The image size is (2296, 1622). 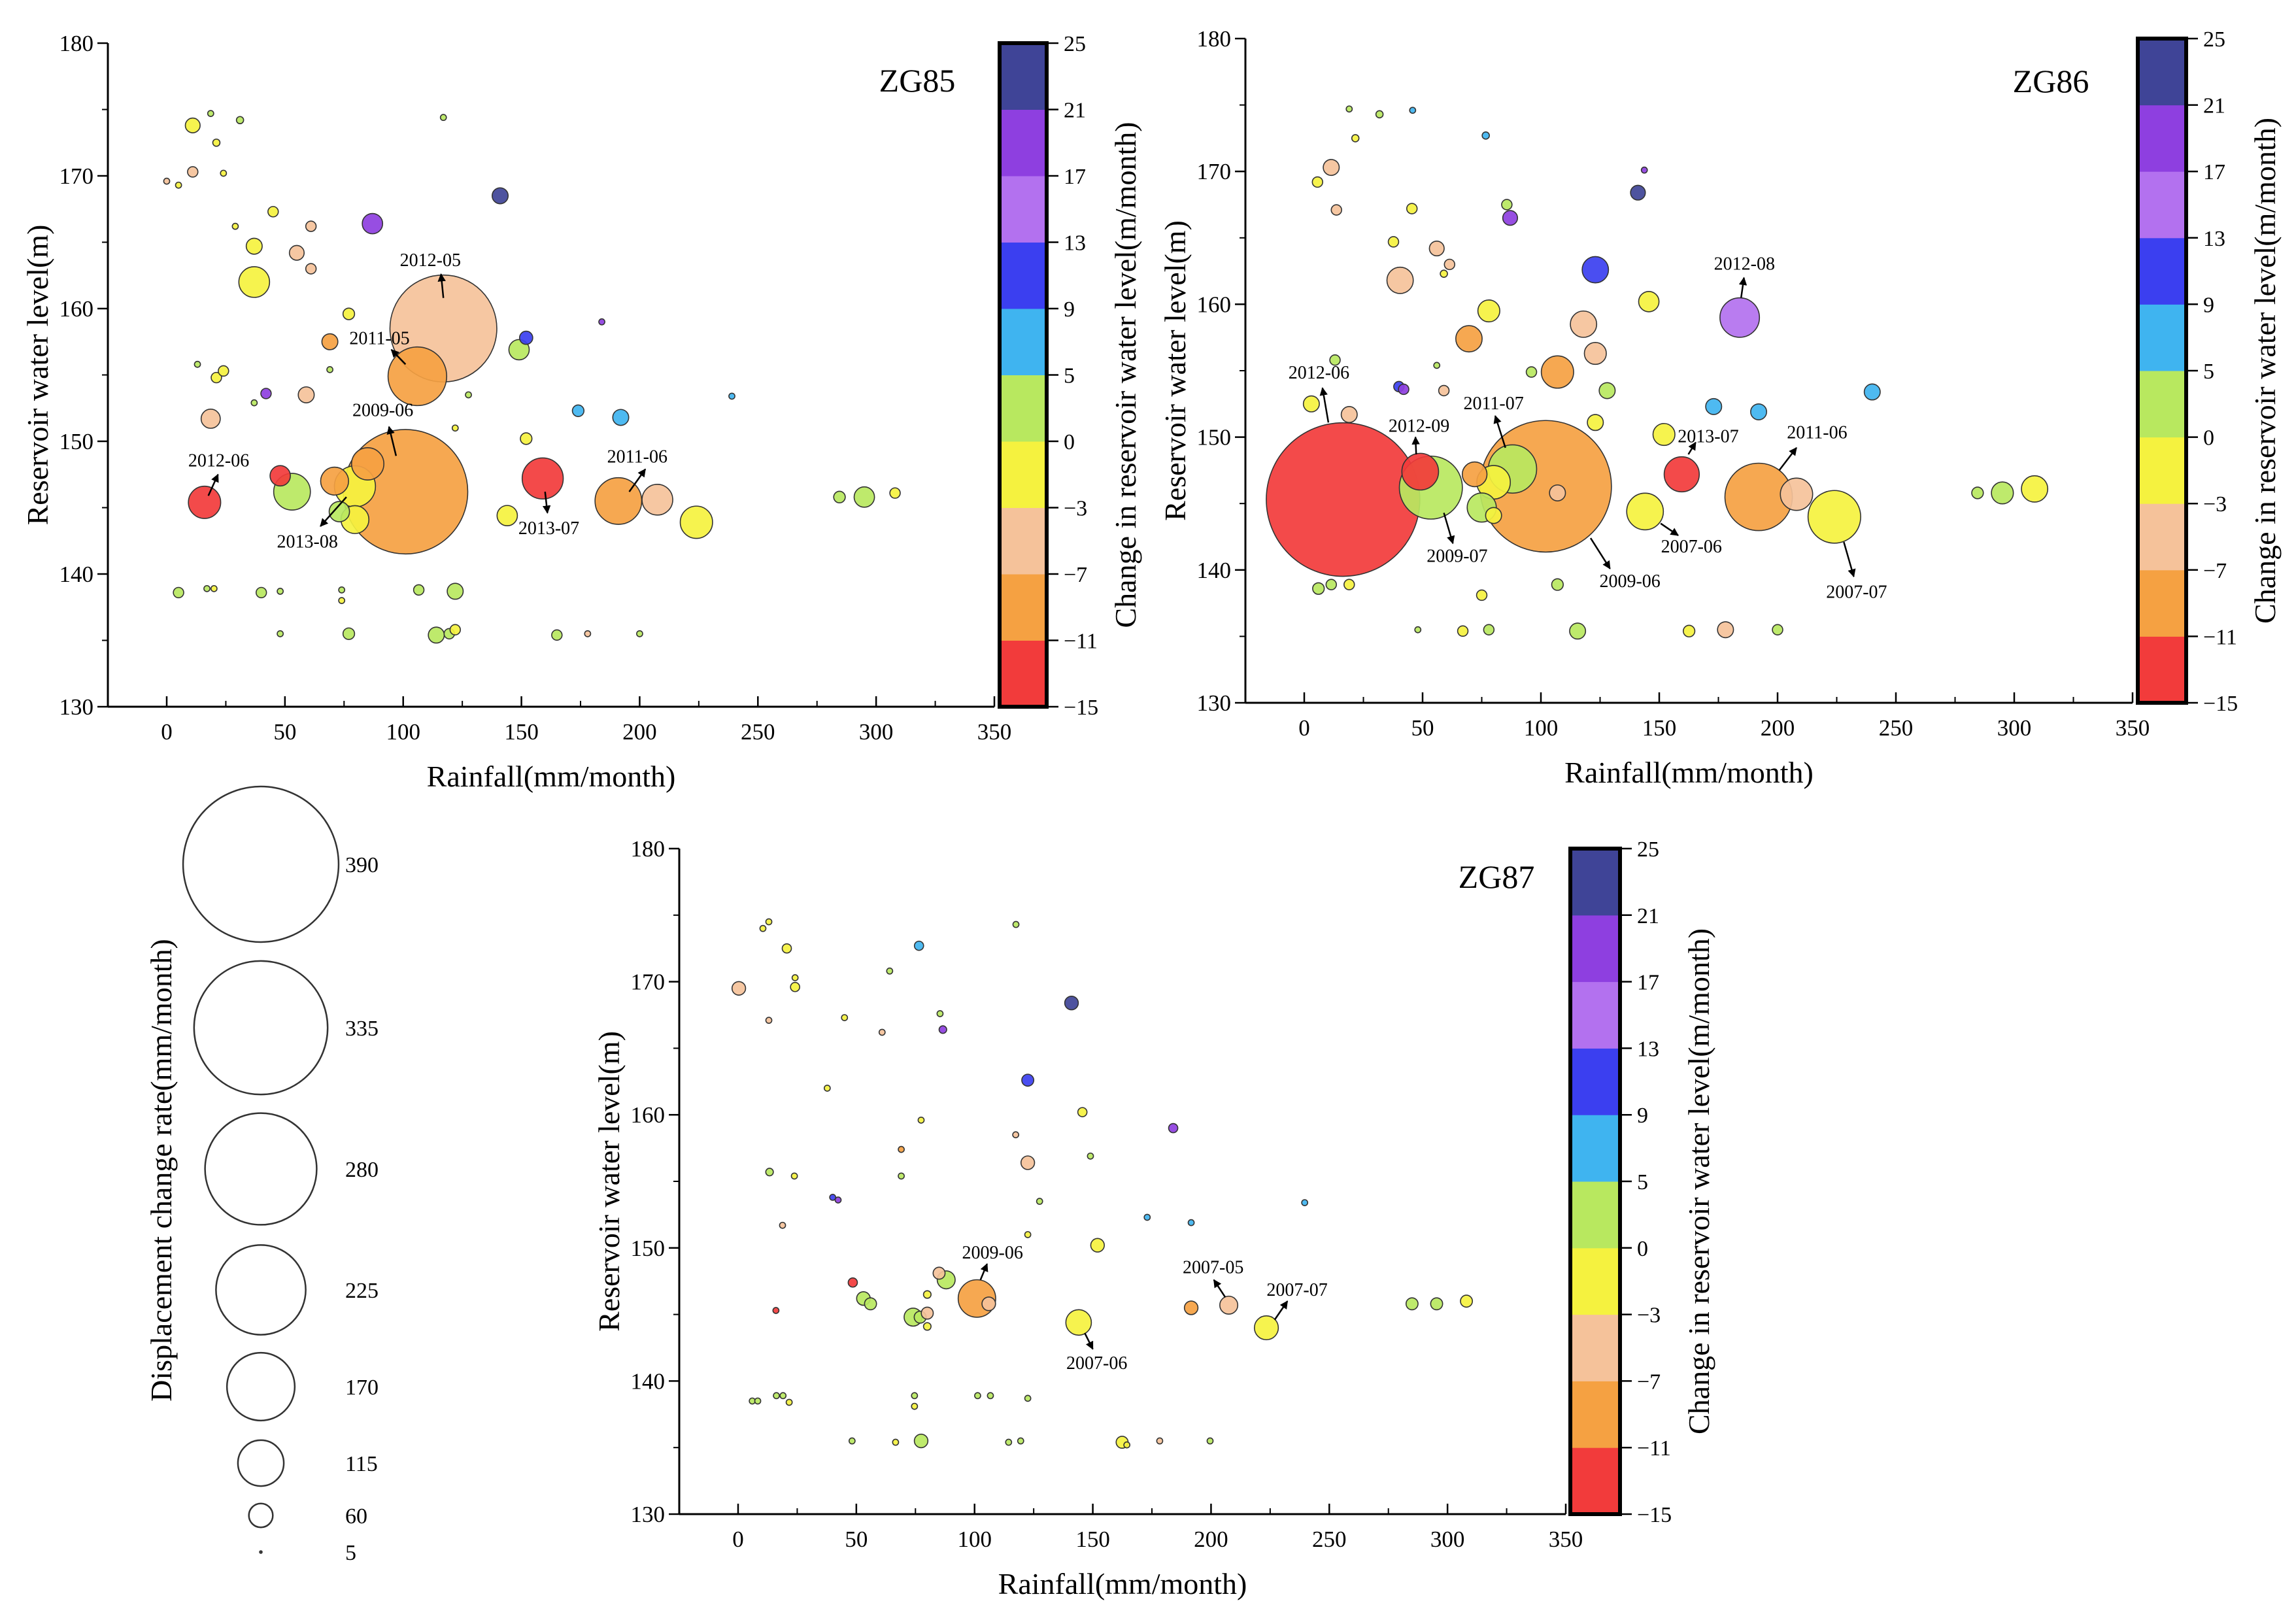 What do you see at coordinates (1745, 264) in the screenshot?
I see `annotation-label: 2012-08` at bounding box center [1745, 264].